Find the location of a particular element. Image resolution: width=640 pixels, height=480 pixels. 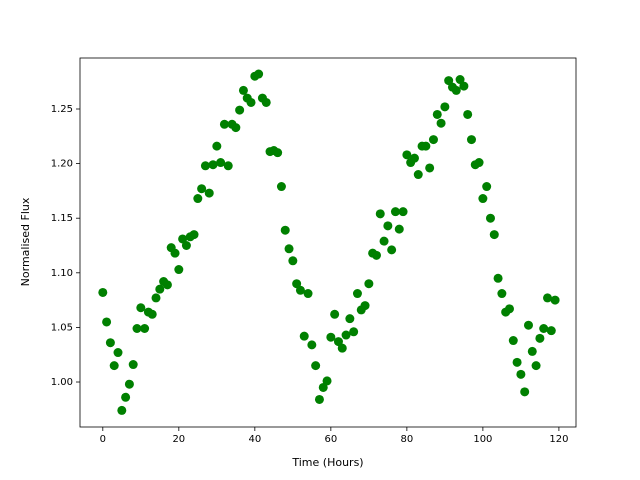

x-tick-label: 100 is located at coordinates (482, 439).